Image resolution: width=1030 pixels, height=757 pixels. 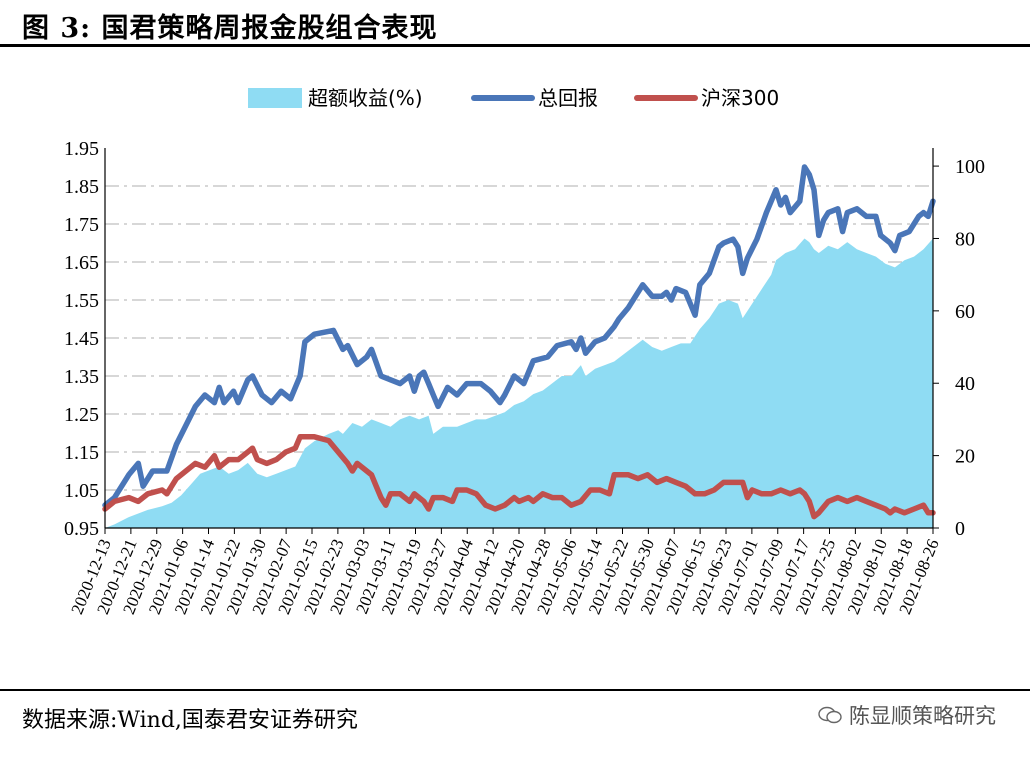 I want to click on y-left-tick-label: 1.45, so click(x=81, y=339).